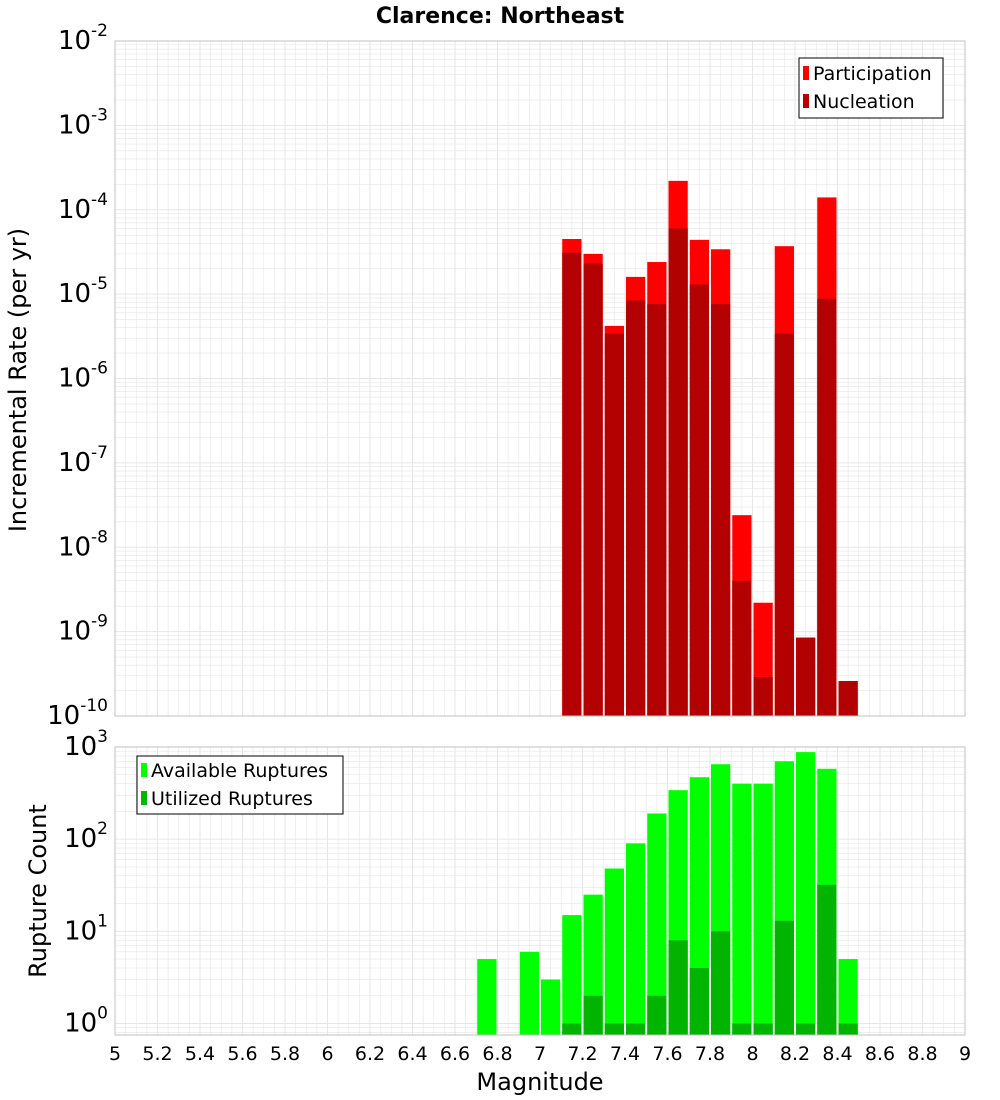  I want to click on x-tick-label: 8, so click(752, 1054).